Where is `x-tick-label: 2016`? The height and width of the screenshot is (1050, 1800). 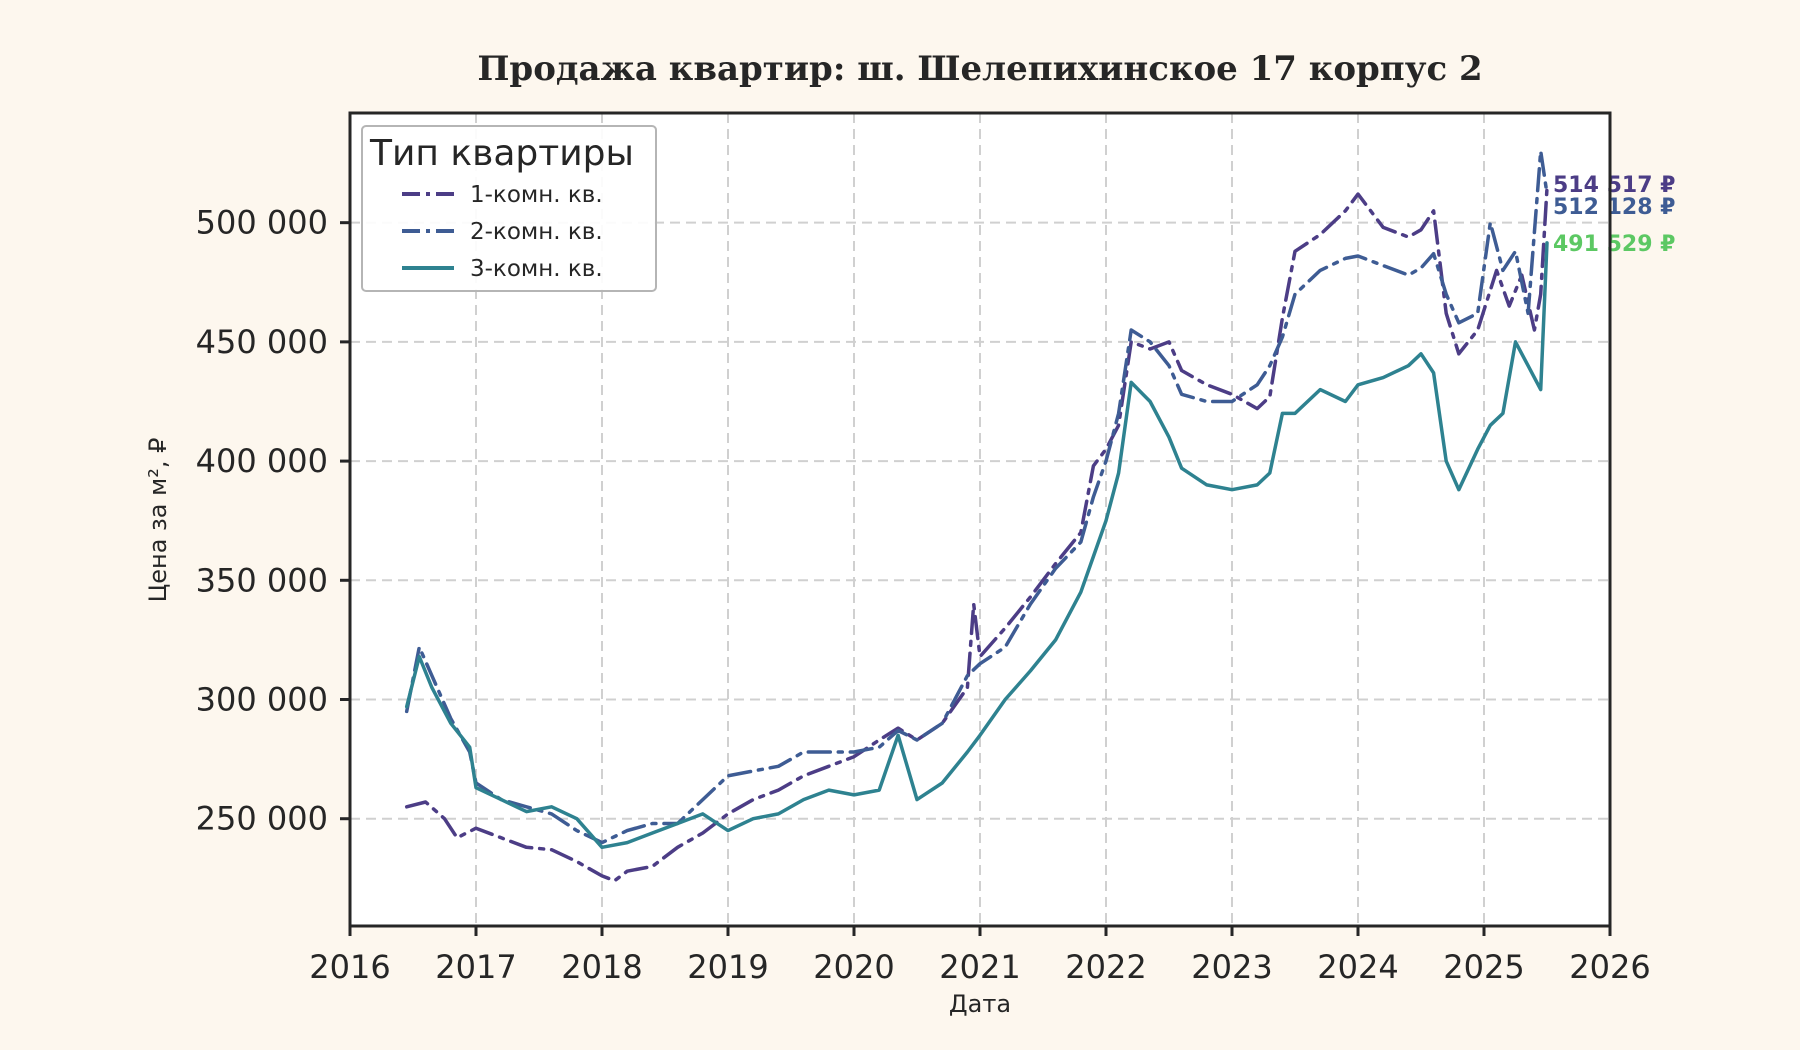 x-tick-label: 2016 is located at coordinates (349, 967).